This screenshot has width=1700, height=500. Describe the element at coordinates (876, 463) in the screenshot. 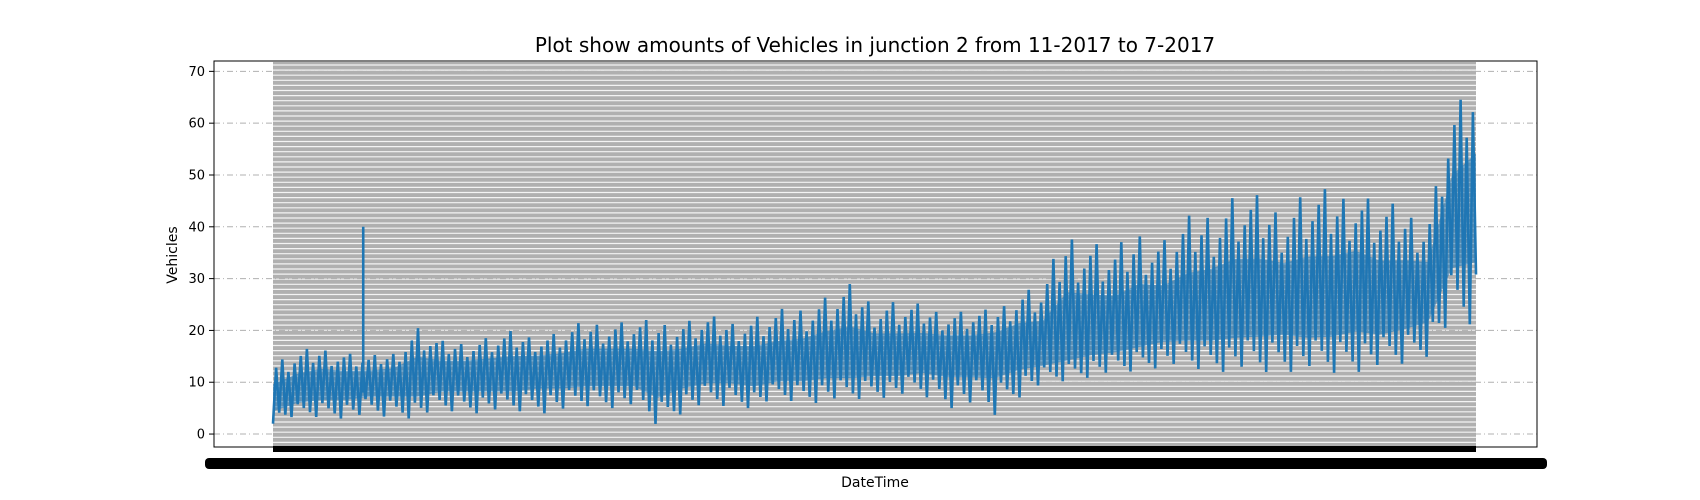

I see `x-tick-labels` at that location.